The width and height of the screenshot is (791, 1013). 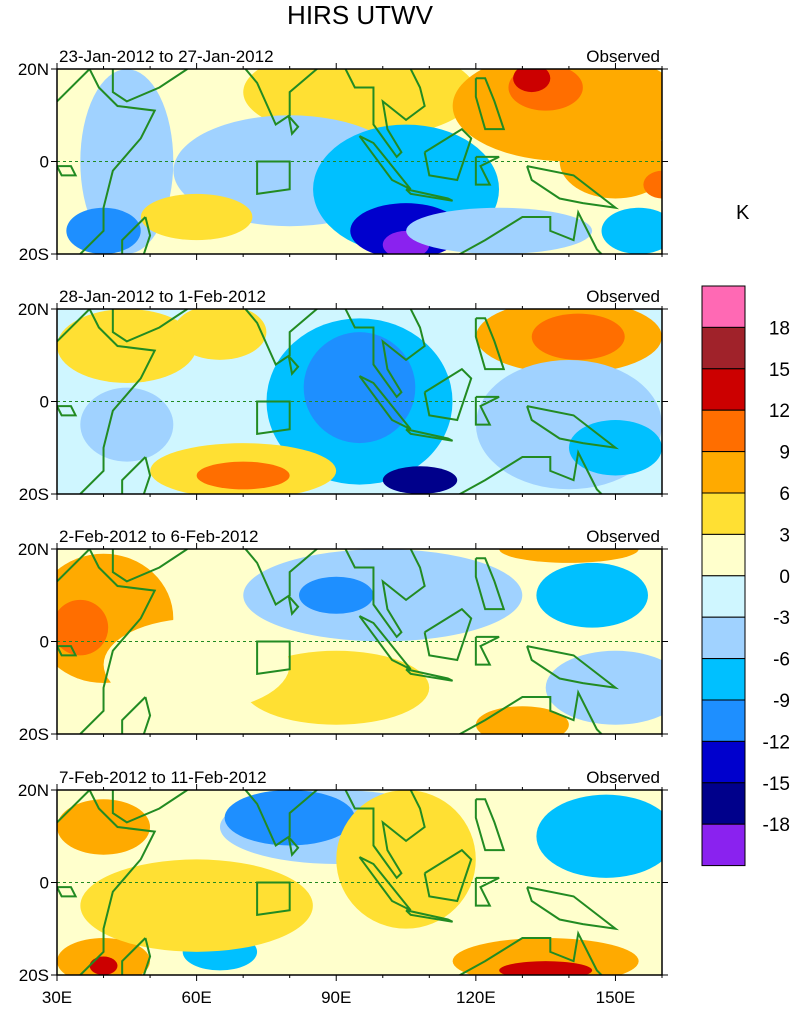 What do you see at coordinates (776, 825) in the screenshot?
I see `colorbar-label: -18` at bounding box center [776, 825].